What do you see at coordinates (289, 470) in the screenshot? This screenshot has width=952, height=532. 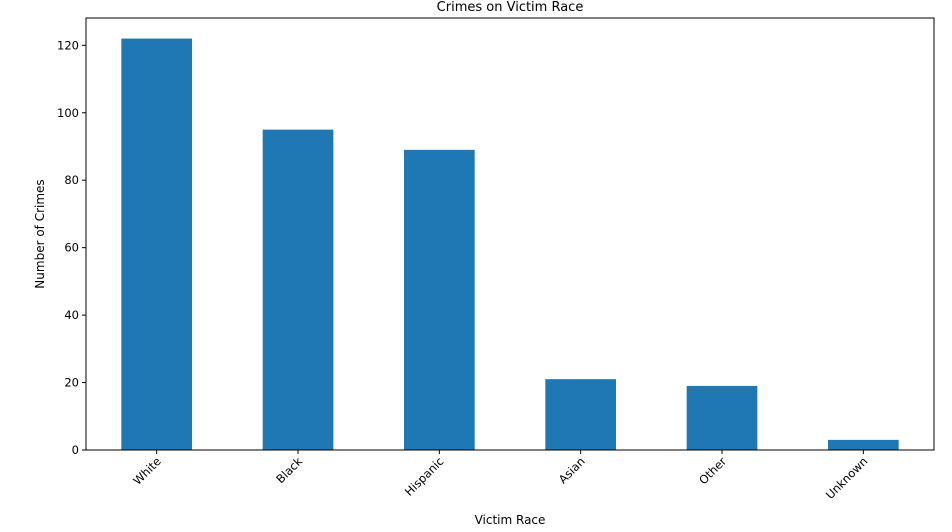 I see `x-tick-label-black: Black` at bounding box center [289, 470].